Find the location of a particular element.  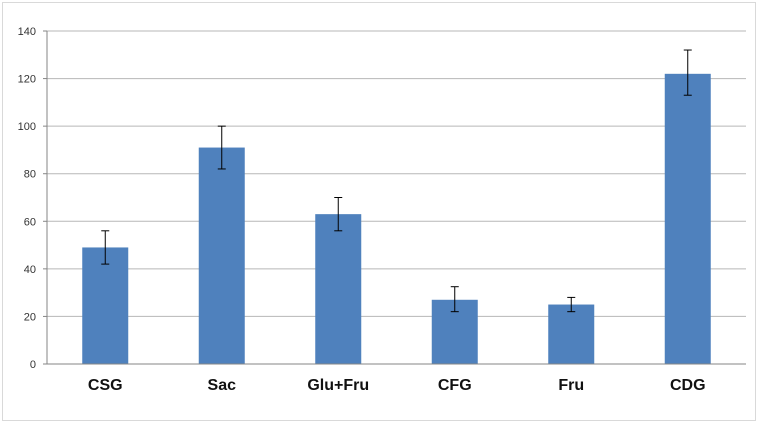

y-axis-tick-labels: 0 20 40 60 80 100 120 140 is located at coordinates (27, 198).